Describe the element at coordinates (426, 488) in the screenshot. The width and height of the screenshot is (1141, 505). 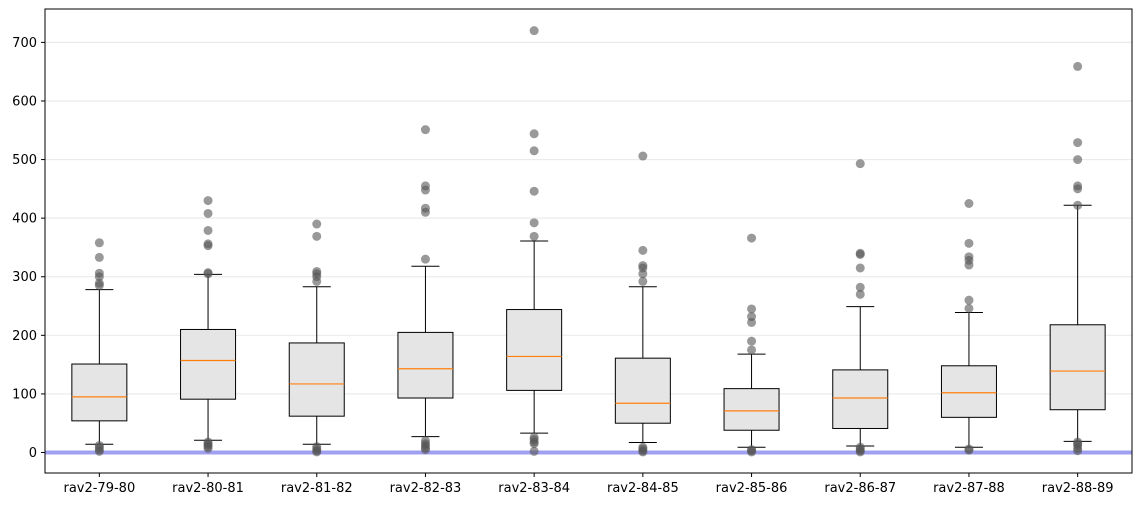
I see `x-tick-label: rav2-82-83` at that location.